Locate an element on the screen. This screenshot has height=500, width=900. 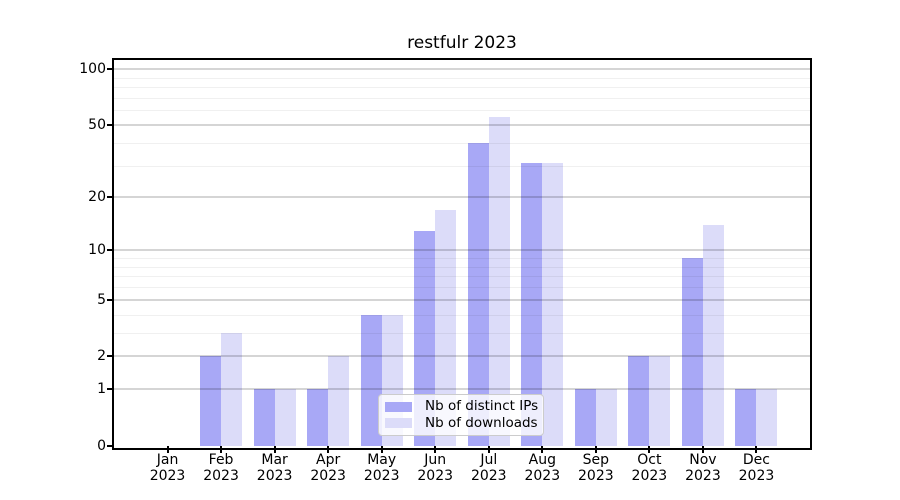
legend: Nb of distinct IPs Nb of downloads is located at coordinates (461, 415).